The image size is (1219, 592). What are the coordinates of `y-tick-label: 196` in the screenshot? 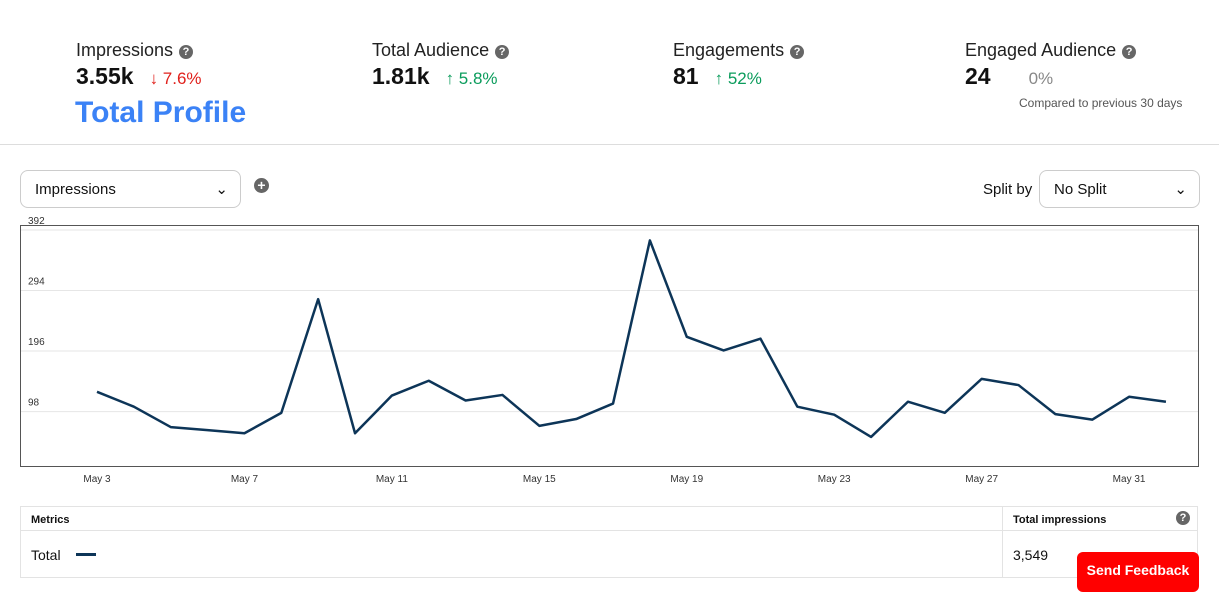 It's located at (36, 342).